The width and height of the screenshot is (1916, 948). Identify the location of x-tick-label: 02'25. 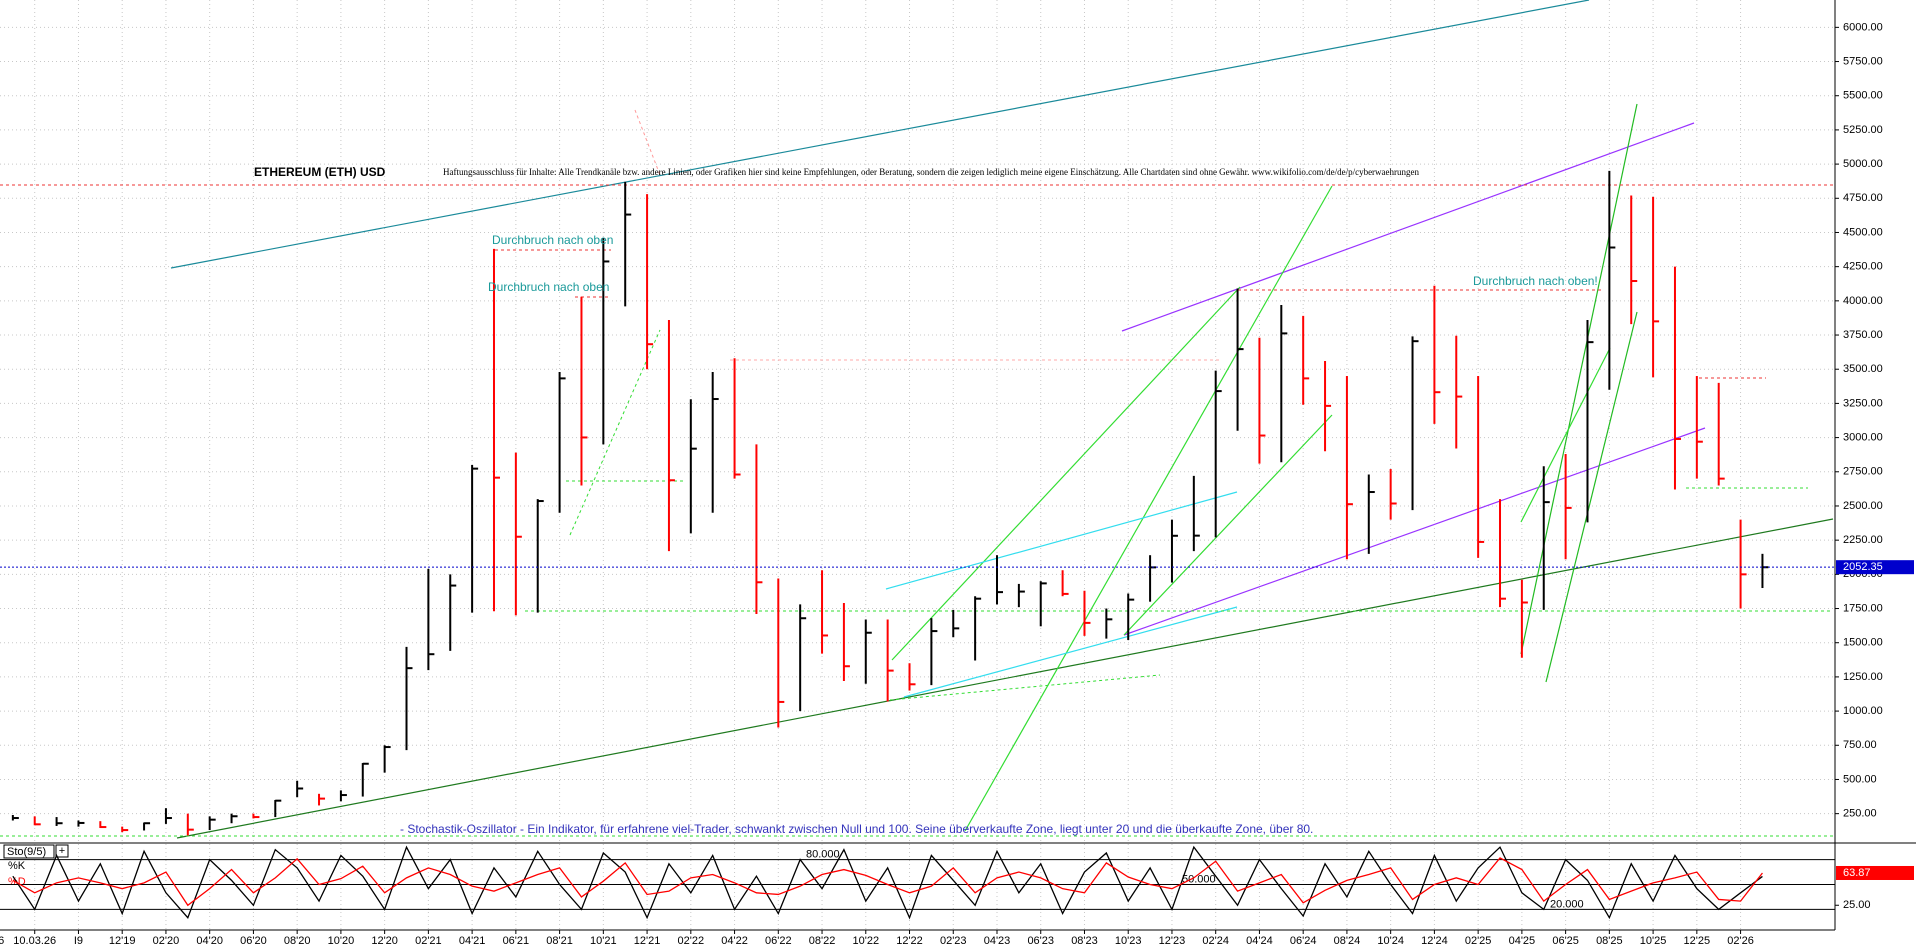
(1478, 941).